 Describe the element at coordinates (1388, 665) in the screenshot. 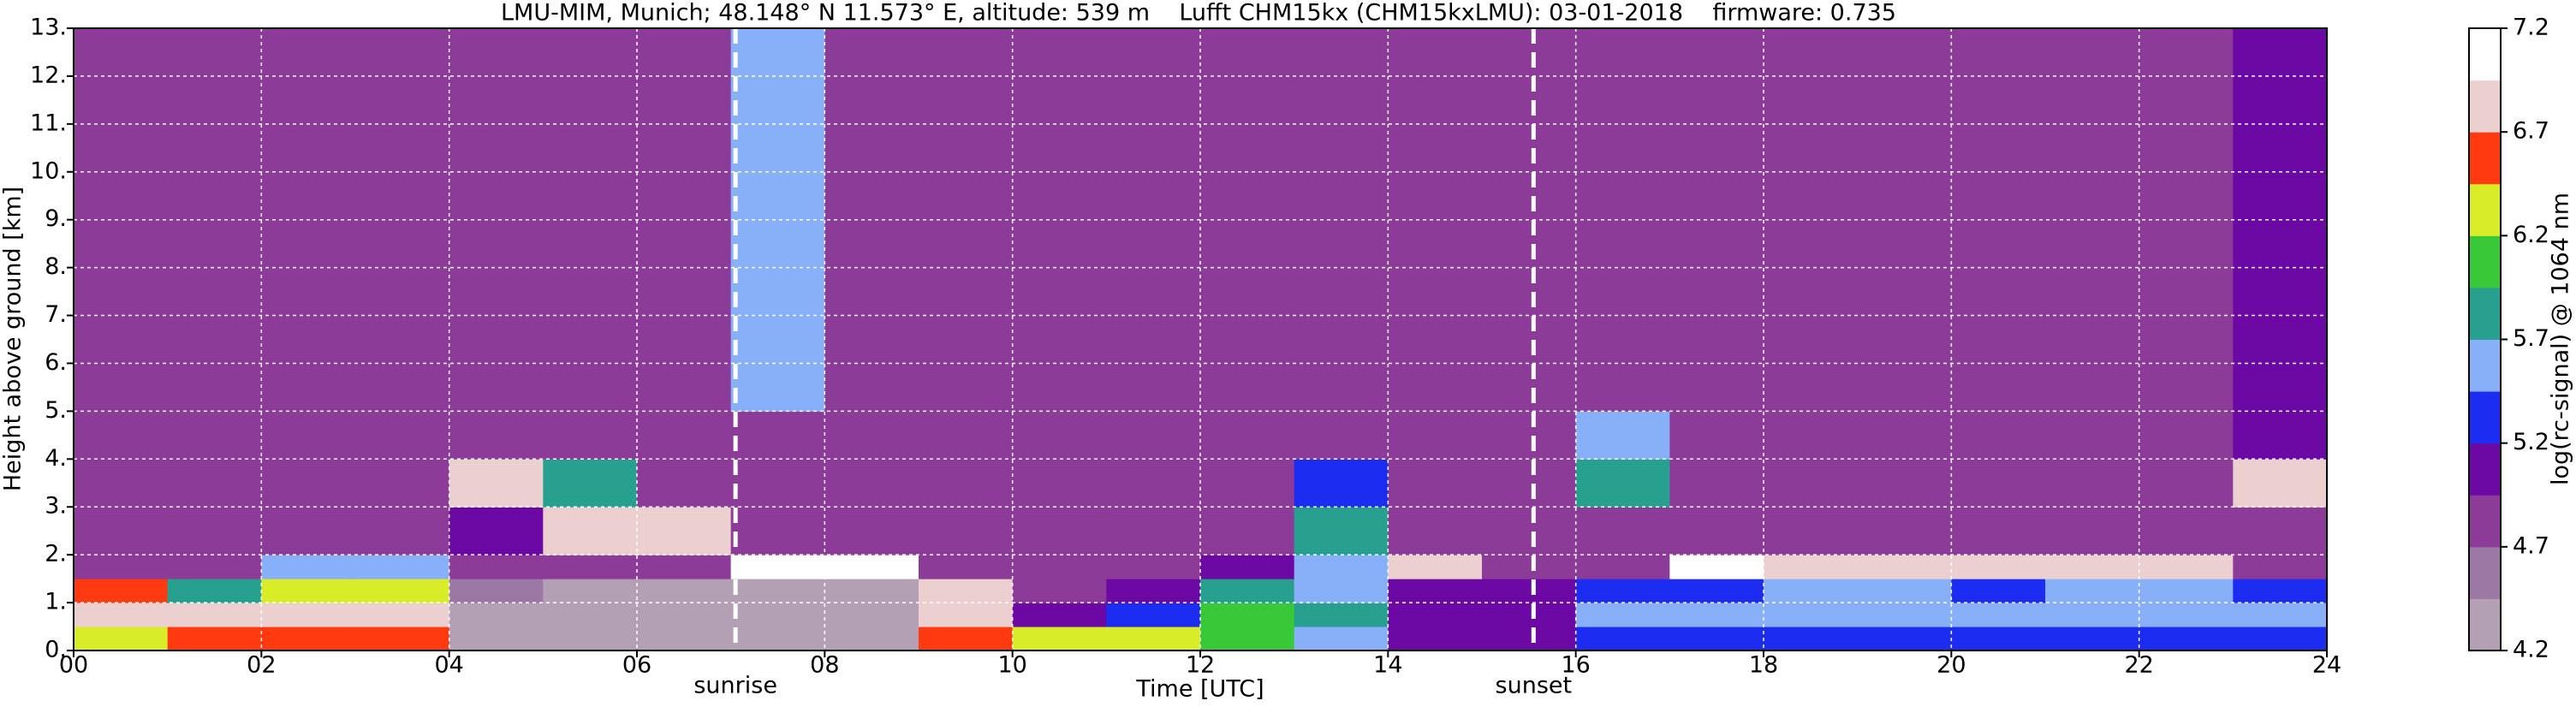

I see `x-tick-label: 14` at that location.